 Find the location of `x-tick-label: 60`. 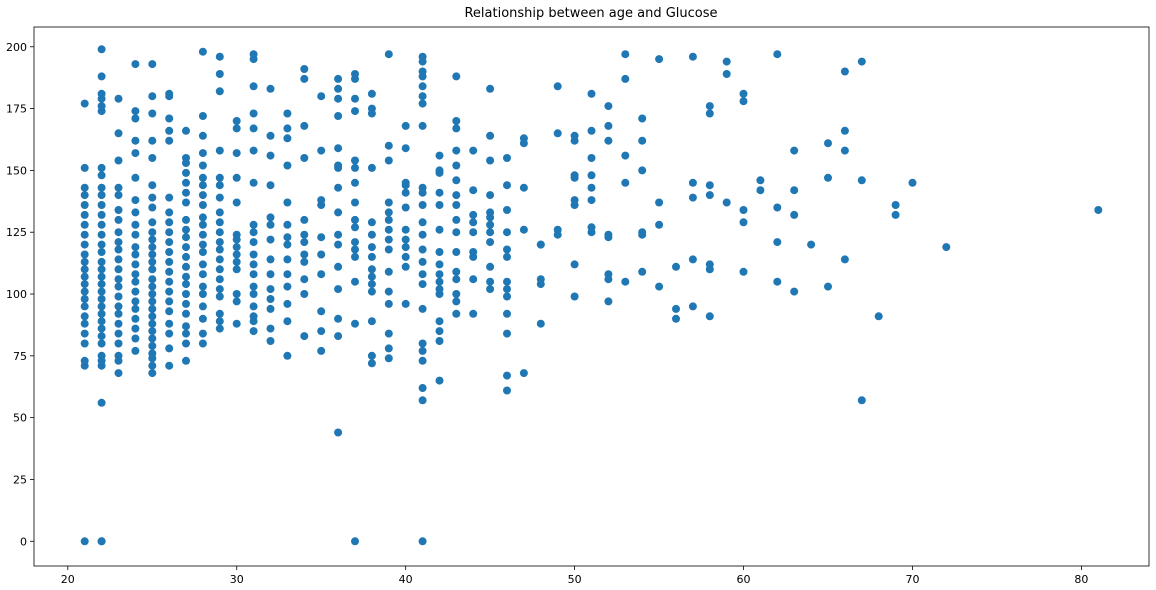

x-tick-label: 60 is located at coordinates (744, 579).